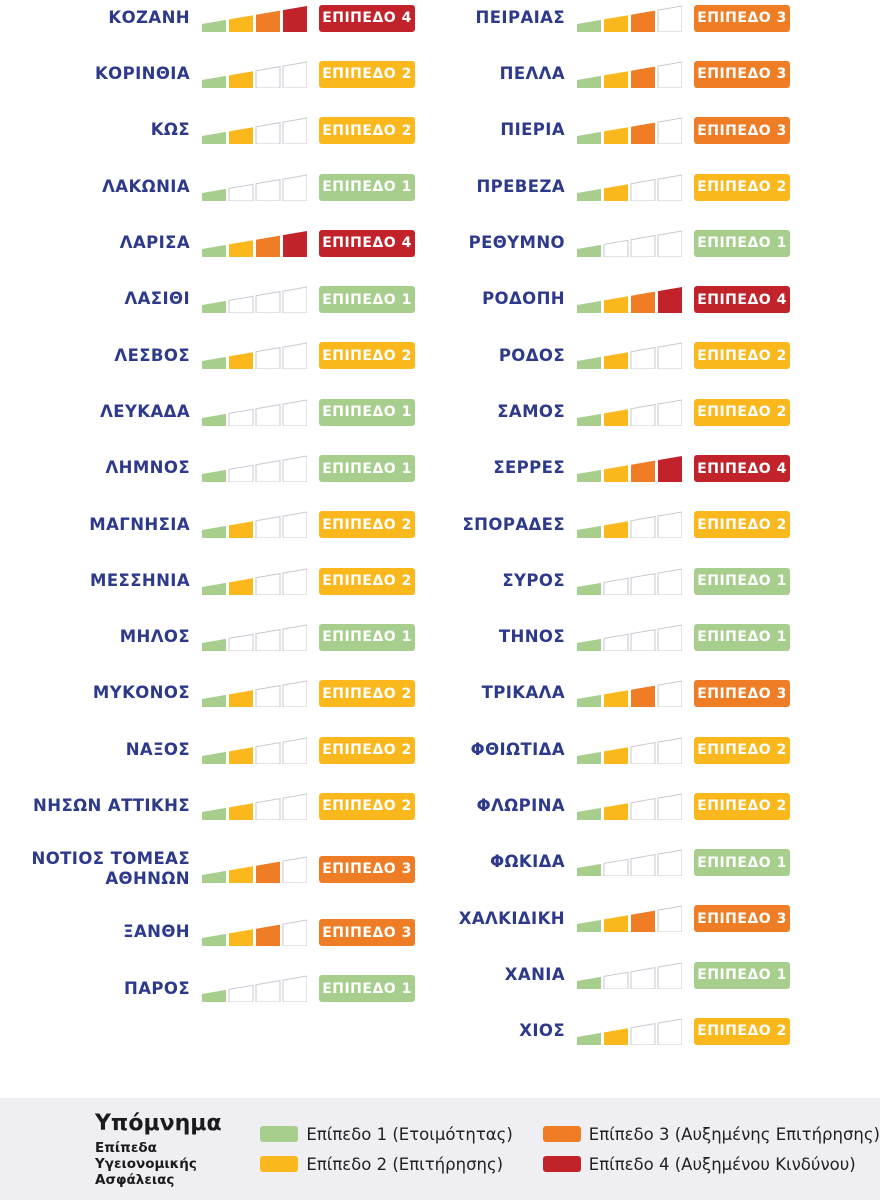 The width and height of the screenshot is (880, 1200). What do you see at coordinates (154, 637) in the screenshot?
I see `region-name: ΜΗΛΟΣ` at bounding box center [154, 637].